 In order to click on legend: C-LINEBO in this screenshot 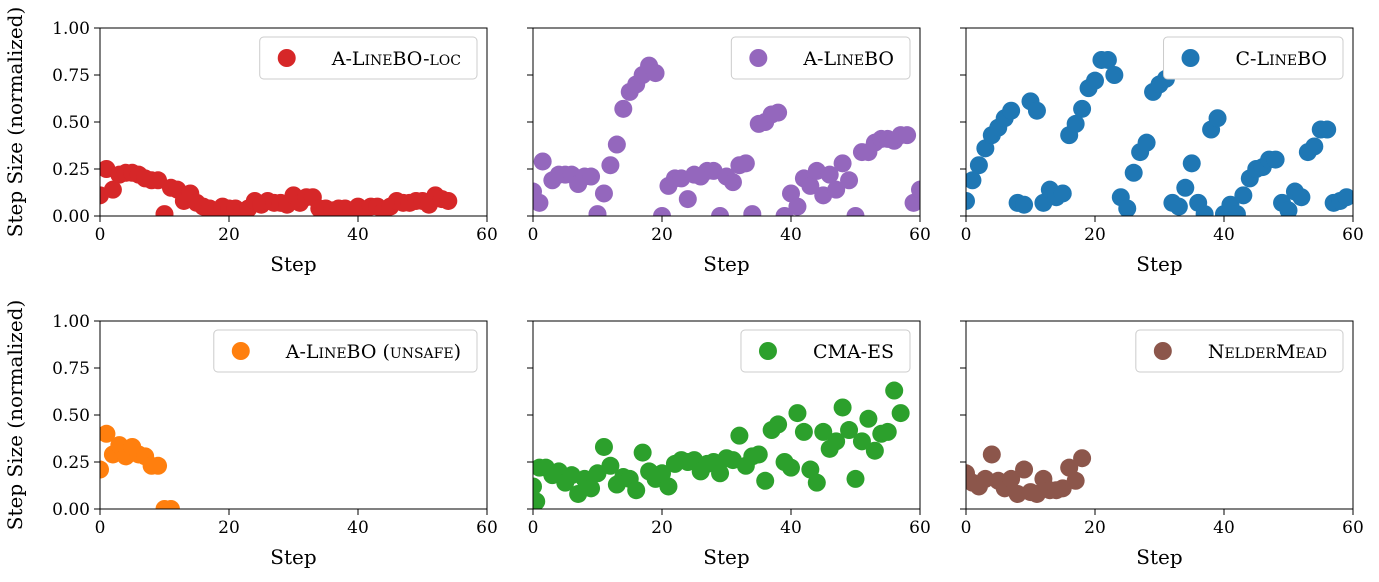, I will do `click(1253, 58)`.